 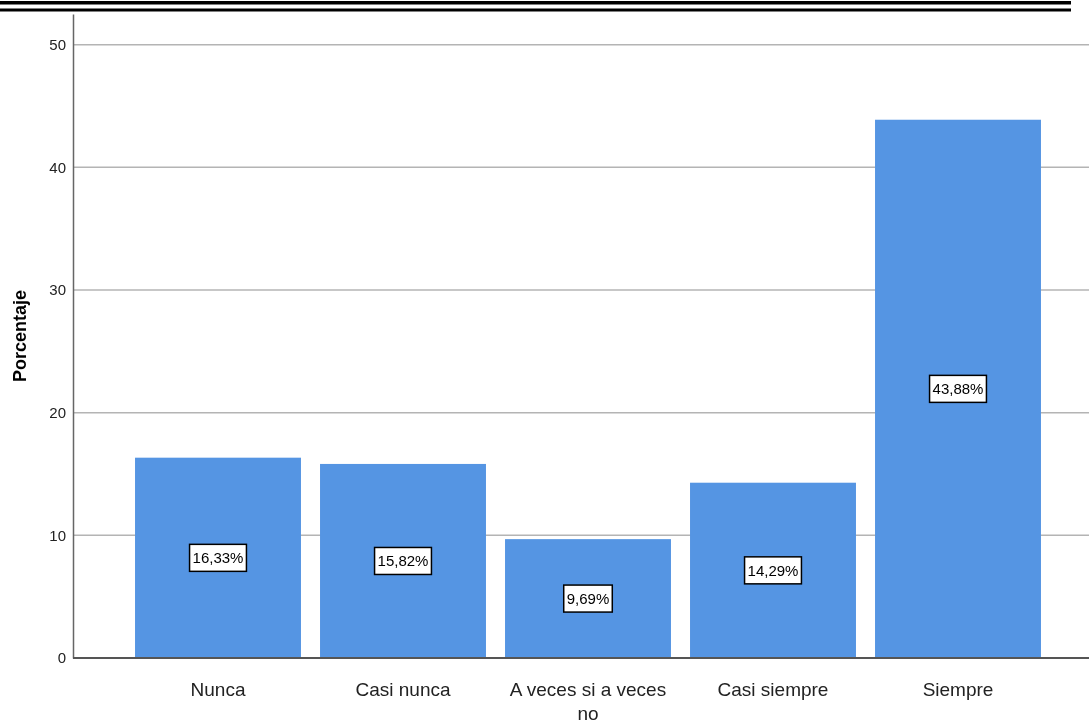 What do you see at coordinates (20, 336) in the screenshot?
I see `y-axis-title: Porcentaje` at bounding box center [20, 336].